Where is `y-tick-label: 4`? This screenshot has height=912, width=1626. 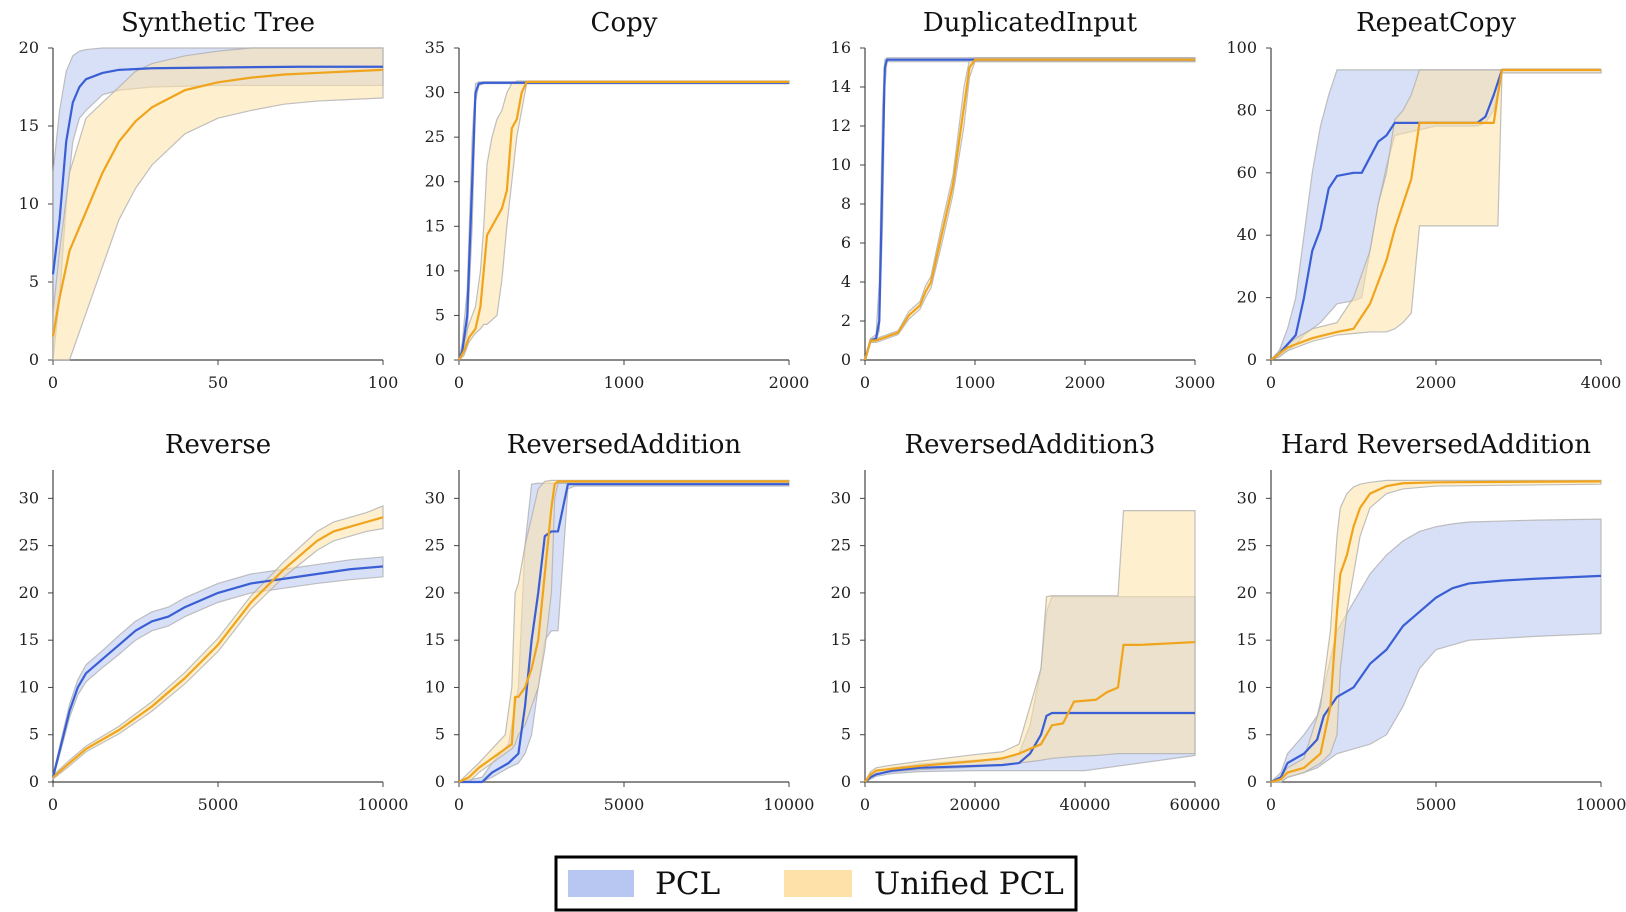
y-tick-label: 4 is located at coordinates (846, 281).